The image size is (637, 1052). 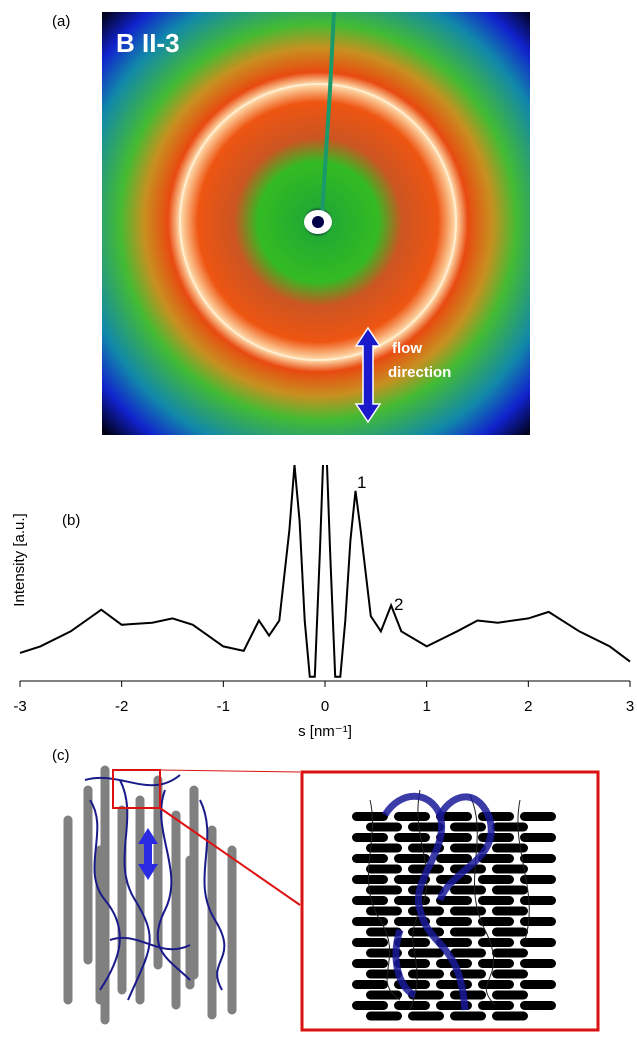 I want to click on beam-stop, so click(x=328, y=114).